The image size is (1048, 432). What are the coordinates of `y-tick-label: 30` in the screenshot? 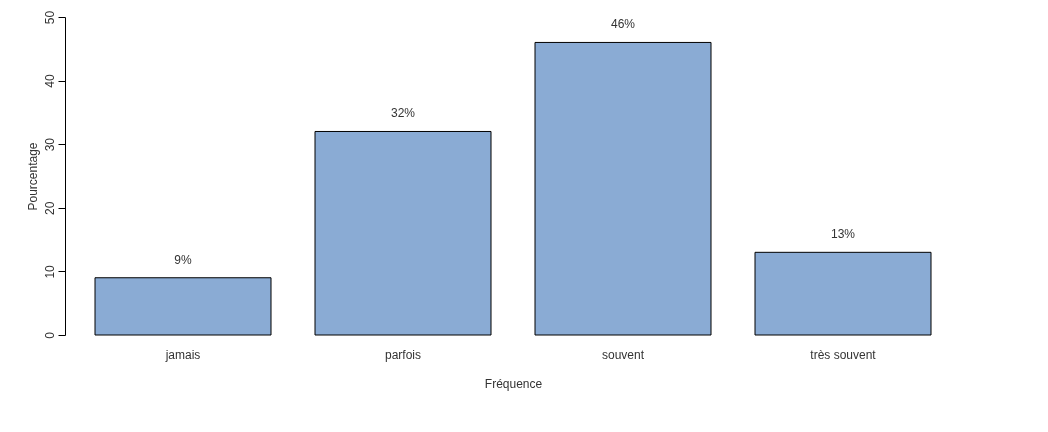 It's located at (49, 144).